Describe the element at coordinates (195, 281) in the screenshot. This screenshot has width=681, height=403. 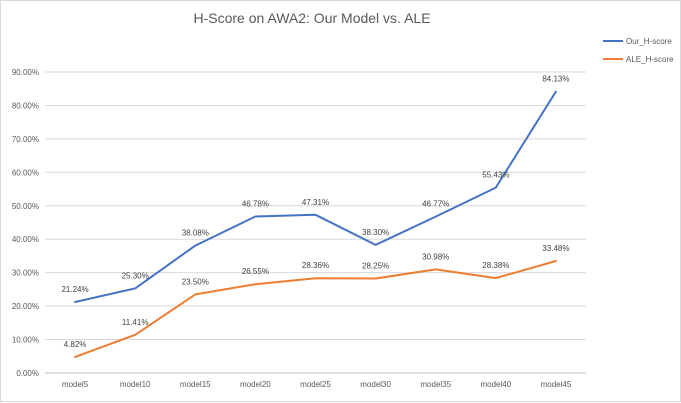
I see `data-label: 23.50%` at that location.